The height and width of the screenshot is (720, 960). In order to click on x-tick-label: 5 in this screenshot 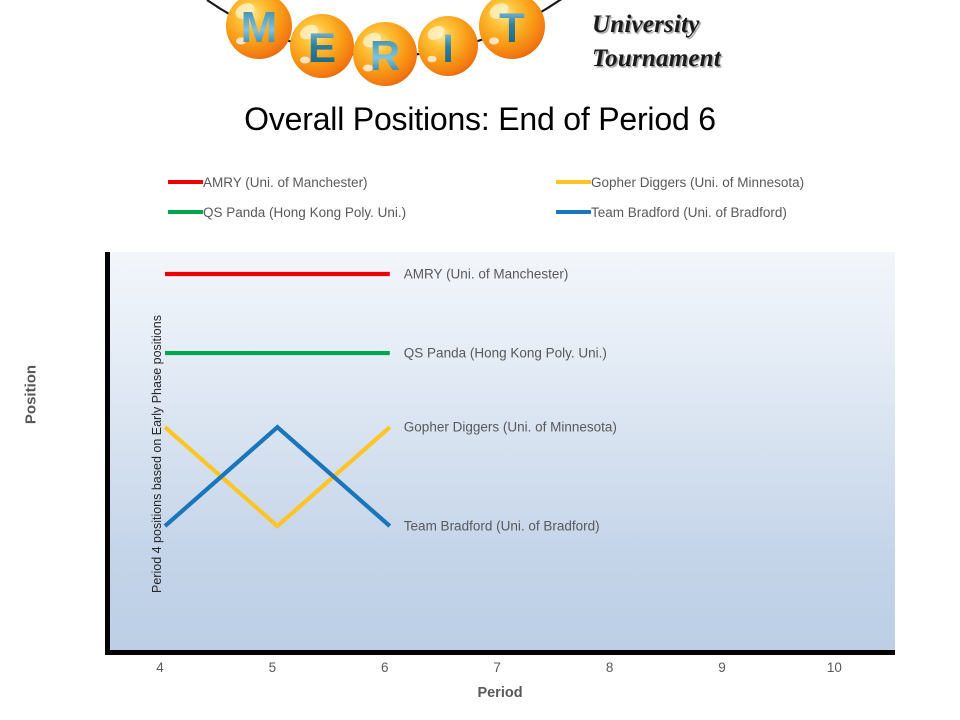, I will do `click(272, 667)`.